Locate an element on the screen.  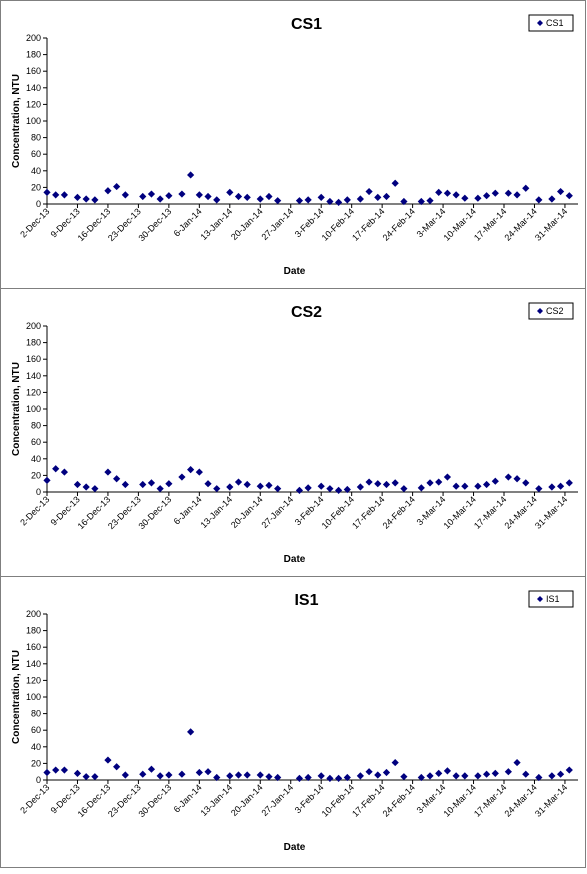
x-tick-label: 2-Dec-13 is located at coordinates (34, 222).